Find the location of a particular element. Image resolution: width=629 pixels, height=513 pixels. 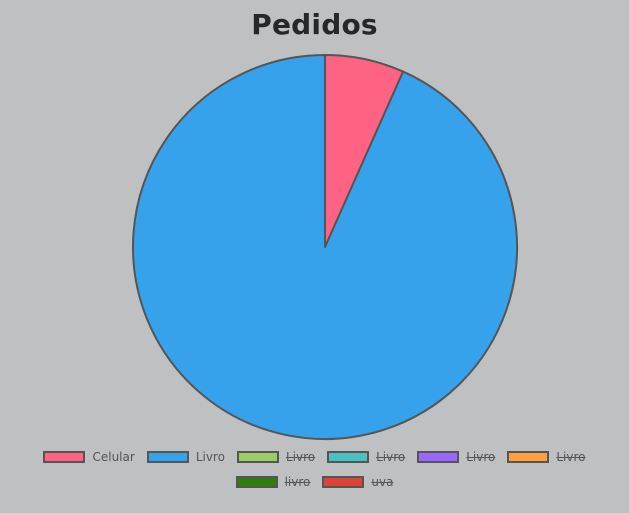

legend-label: Celular is located at coordinates (113, 457).